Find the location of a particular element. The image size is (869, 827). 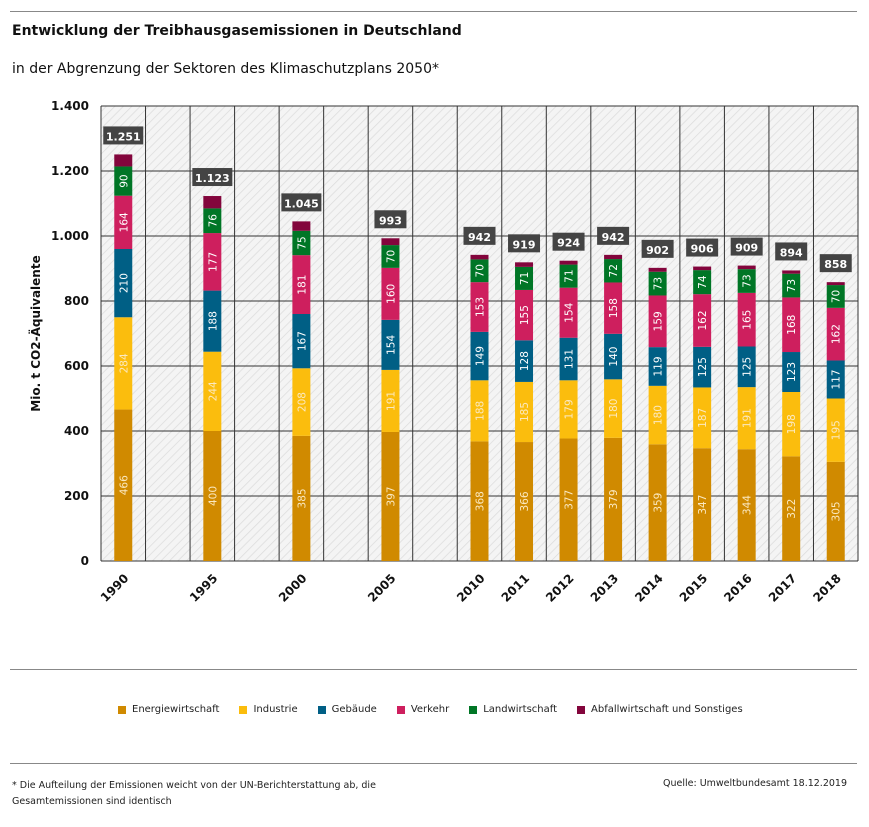

total-label: 942 is located at coordinates (613, 237).